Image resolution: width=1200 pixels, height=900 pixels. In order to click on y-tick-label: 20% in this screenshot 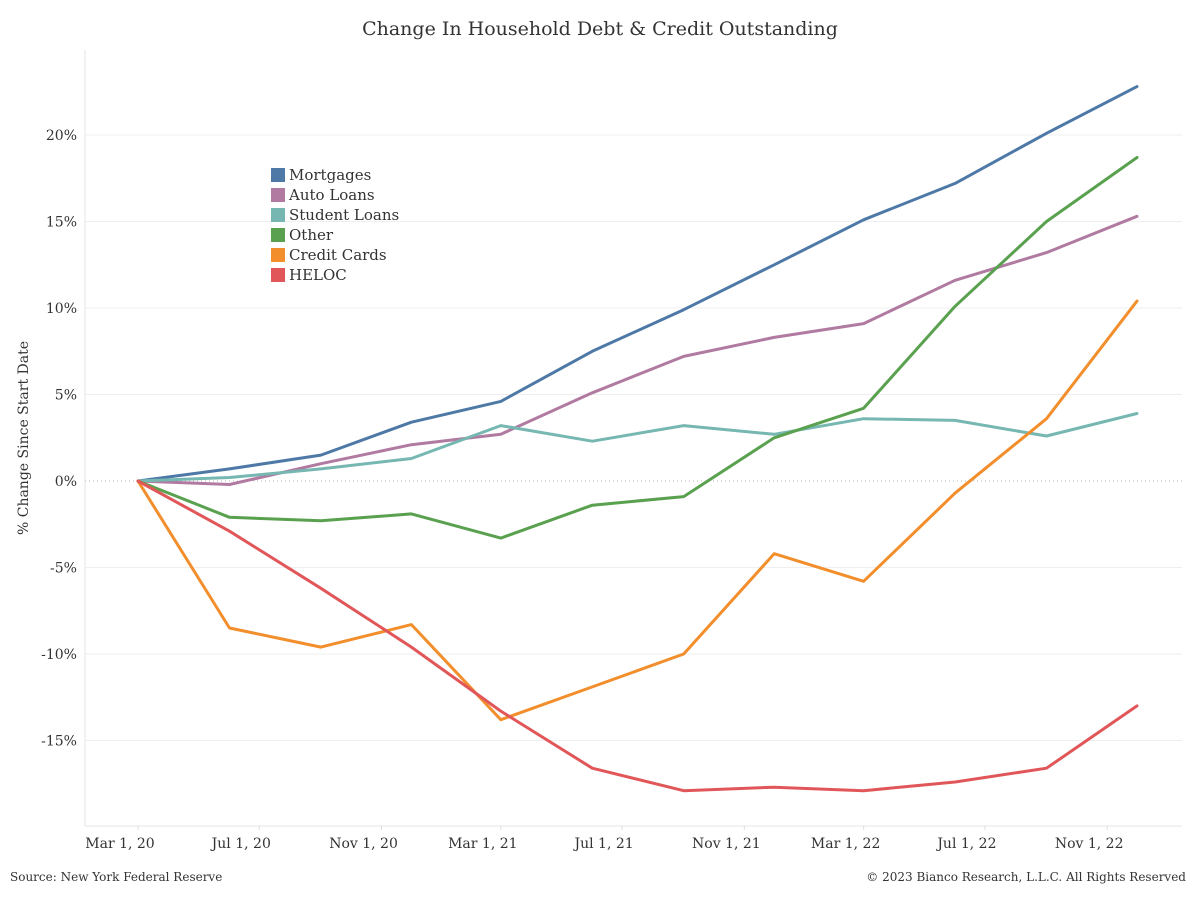, I will do `click(61, 136)`.